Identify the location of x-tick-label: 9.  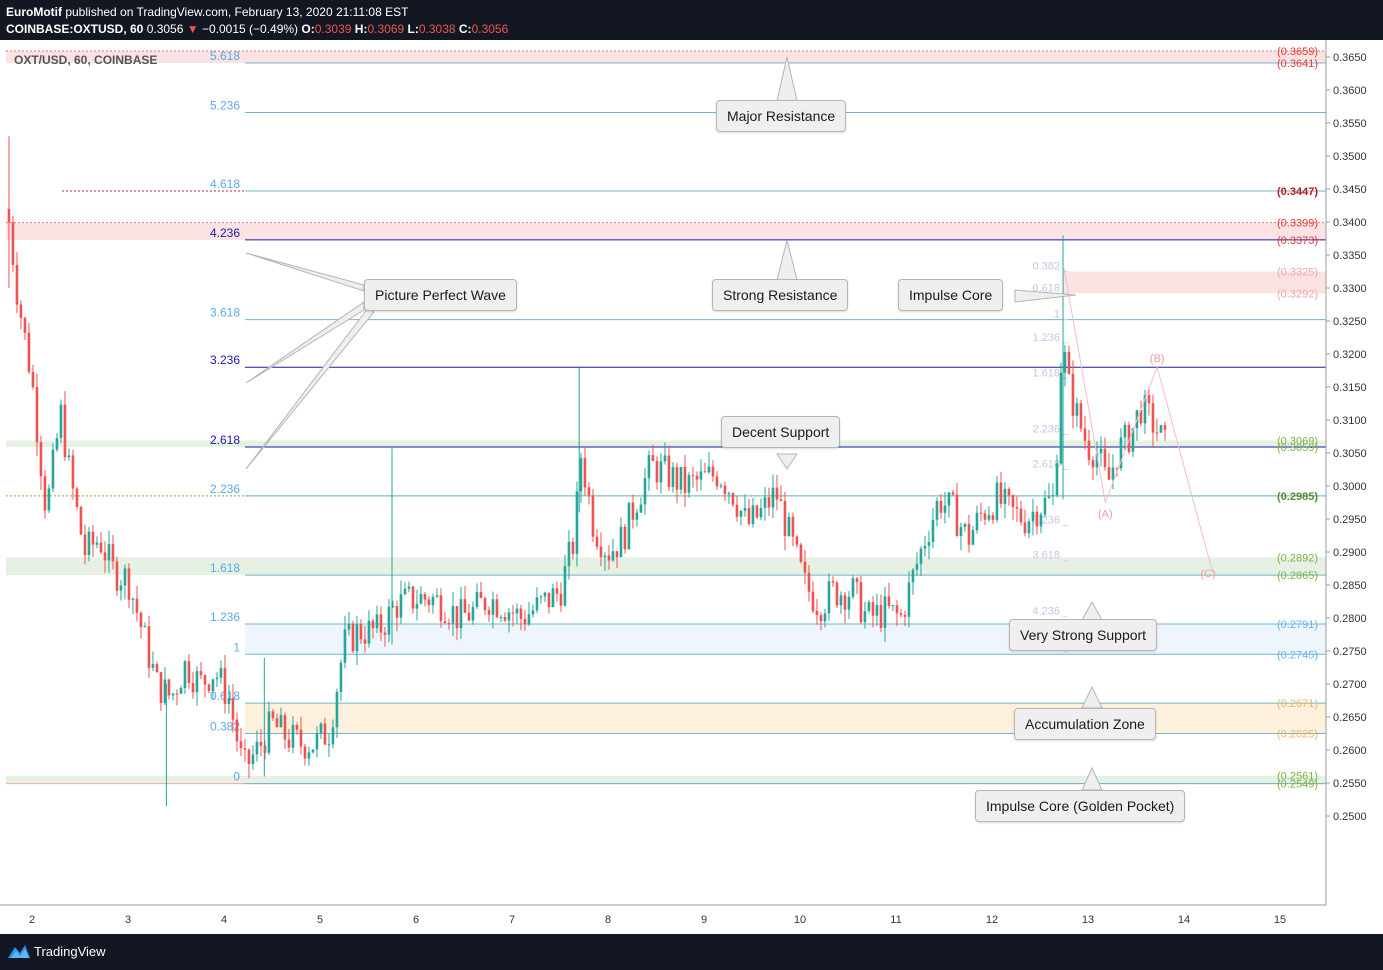
(704, 920).